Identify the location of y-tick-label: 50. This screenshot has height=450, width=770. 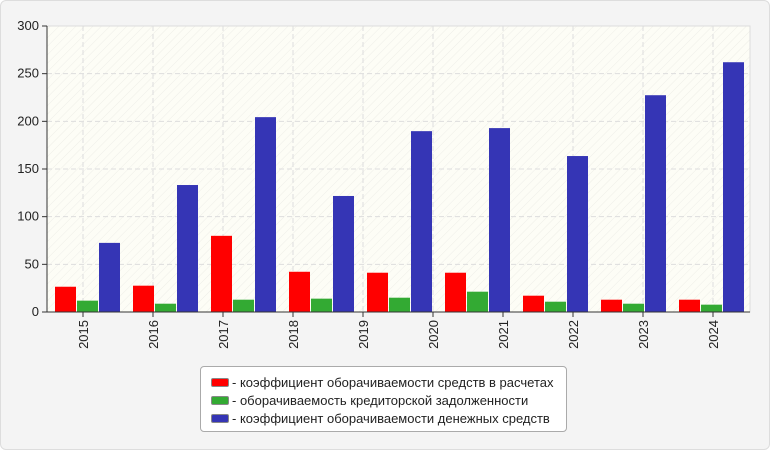
(32, 263).